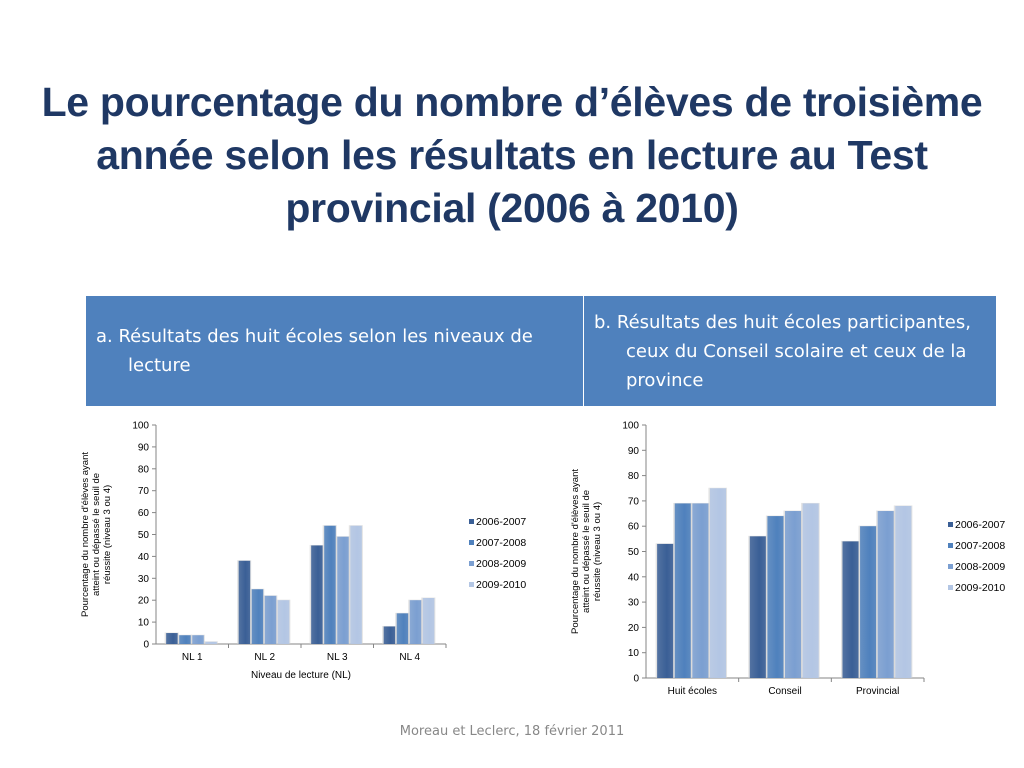  What do you see at coordinates (301, 675) in the screenshot?
I see `x-axis-label: Niveau de lecture (NL)` at bounding box center [301, 675].